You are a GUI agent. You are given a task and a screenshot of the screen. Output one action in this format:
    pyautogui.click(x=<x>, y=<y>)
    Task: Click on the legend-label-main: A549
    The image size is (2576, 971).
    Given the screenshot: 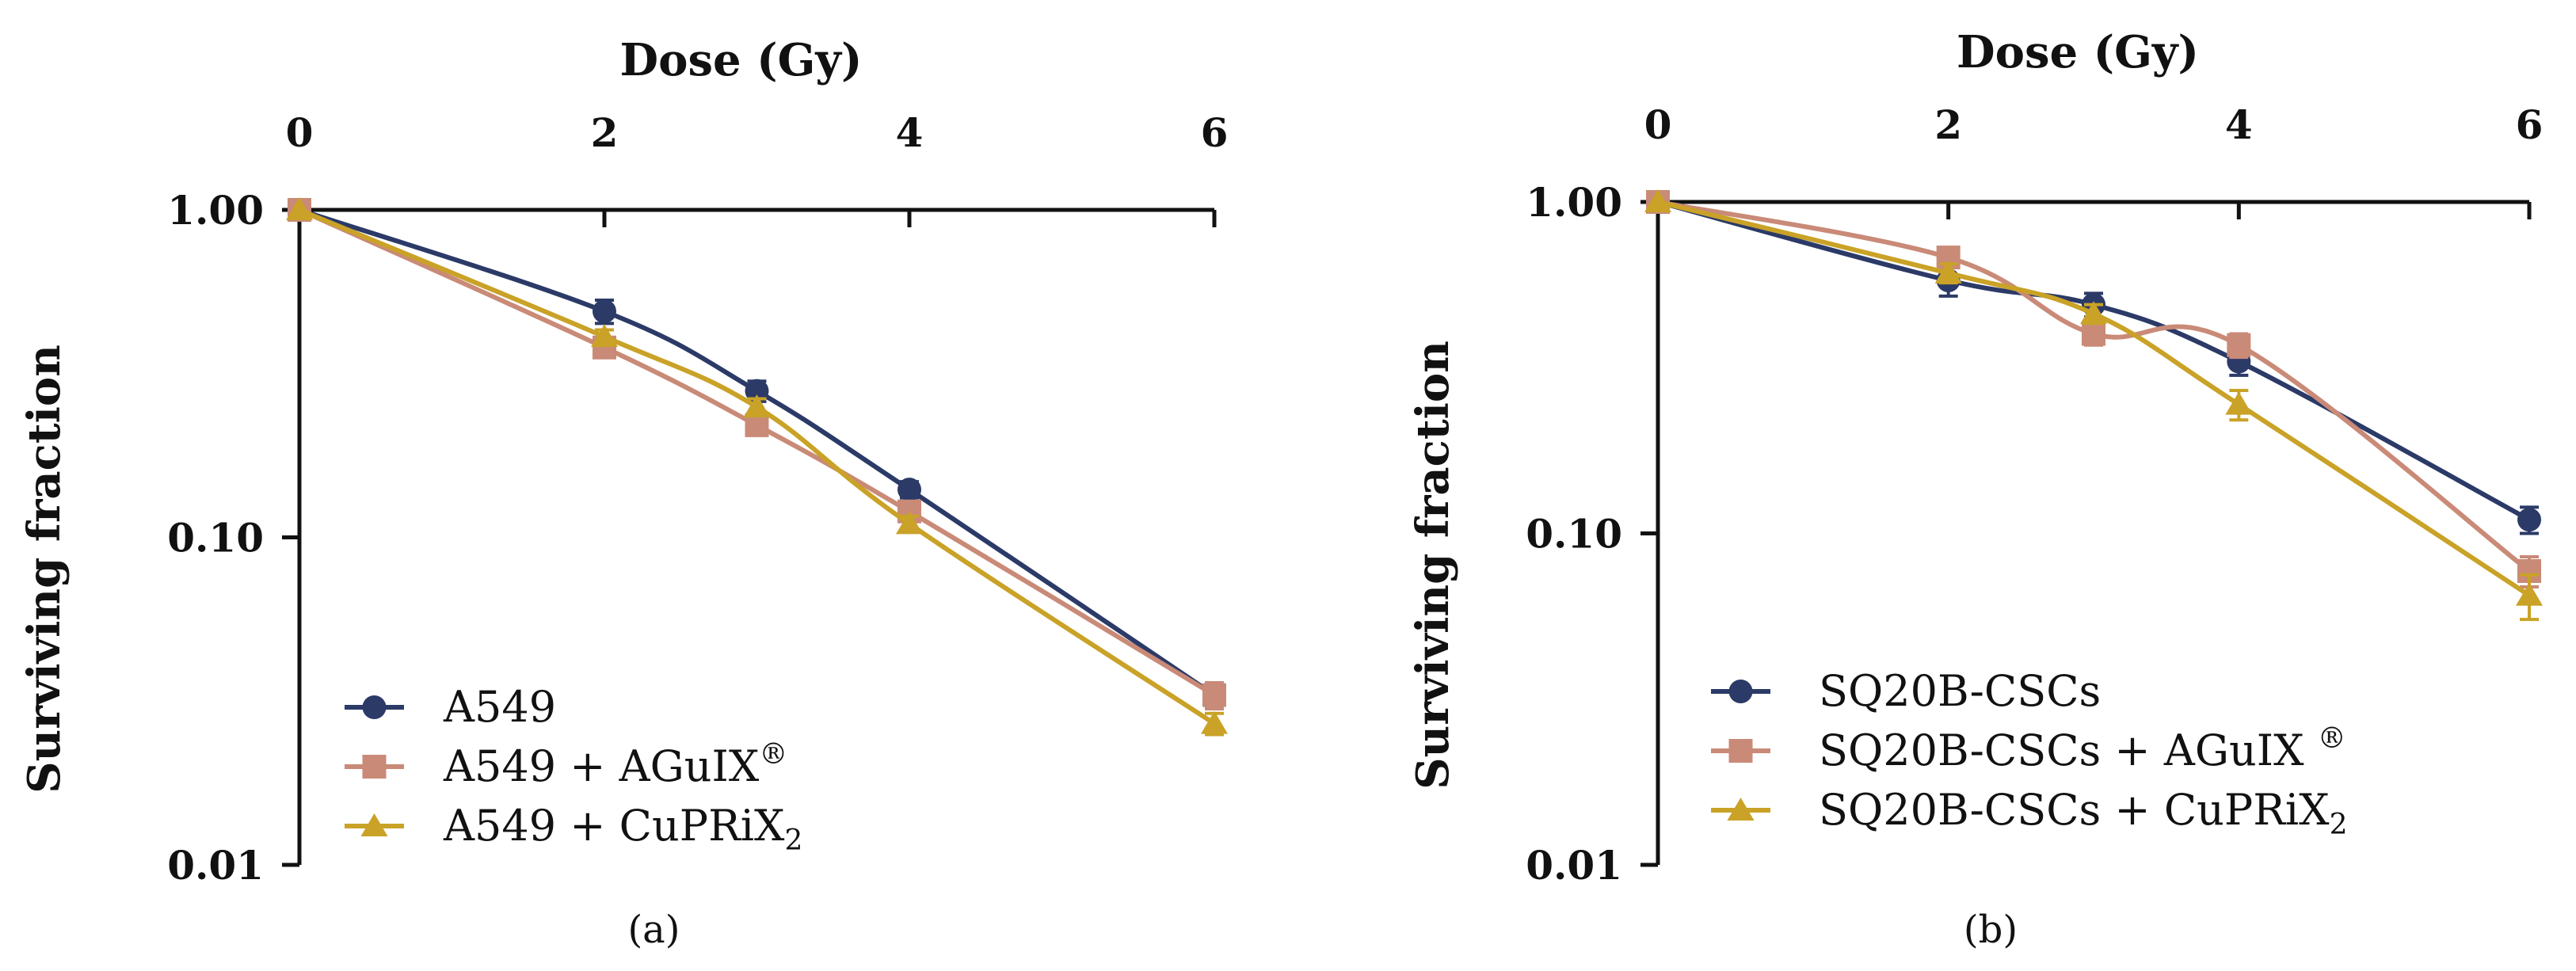 What is the action you would take?
    pyautogui.click(x=500, y=707)
    